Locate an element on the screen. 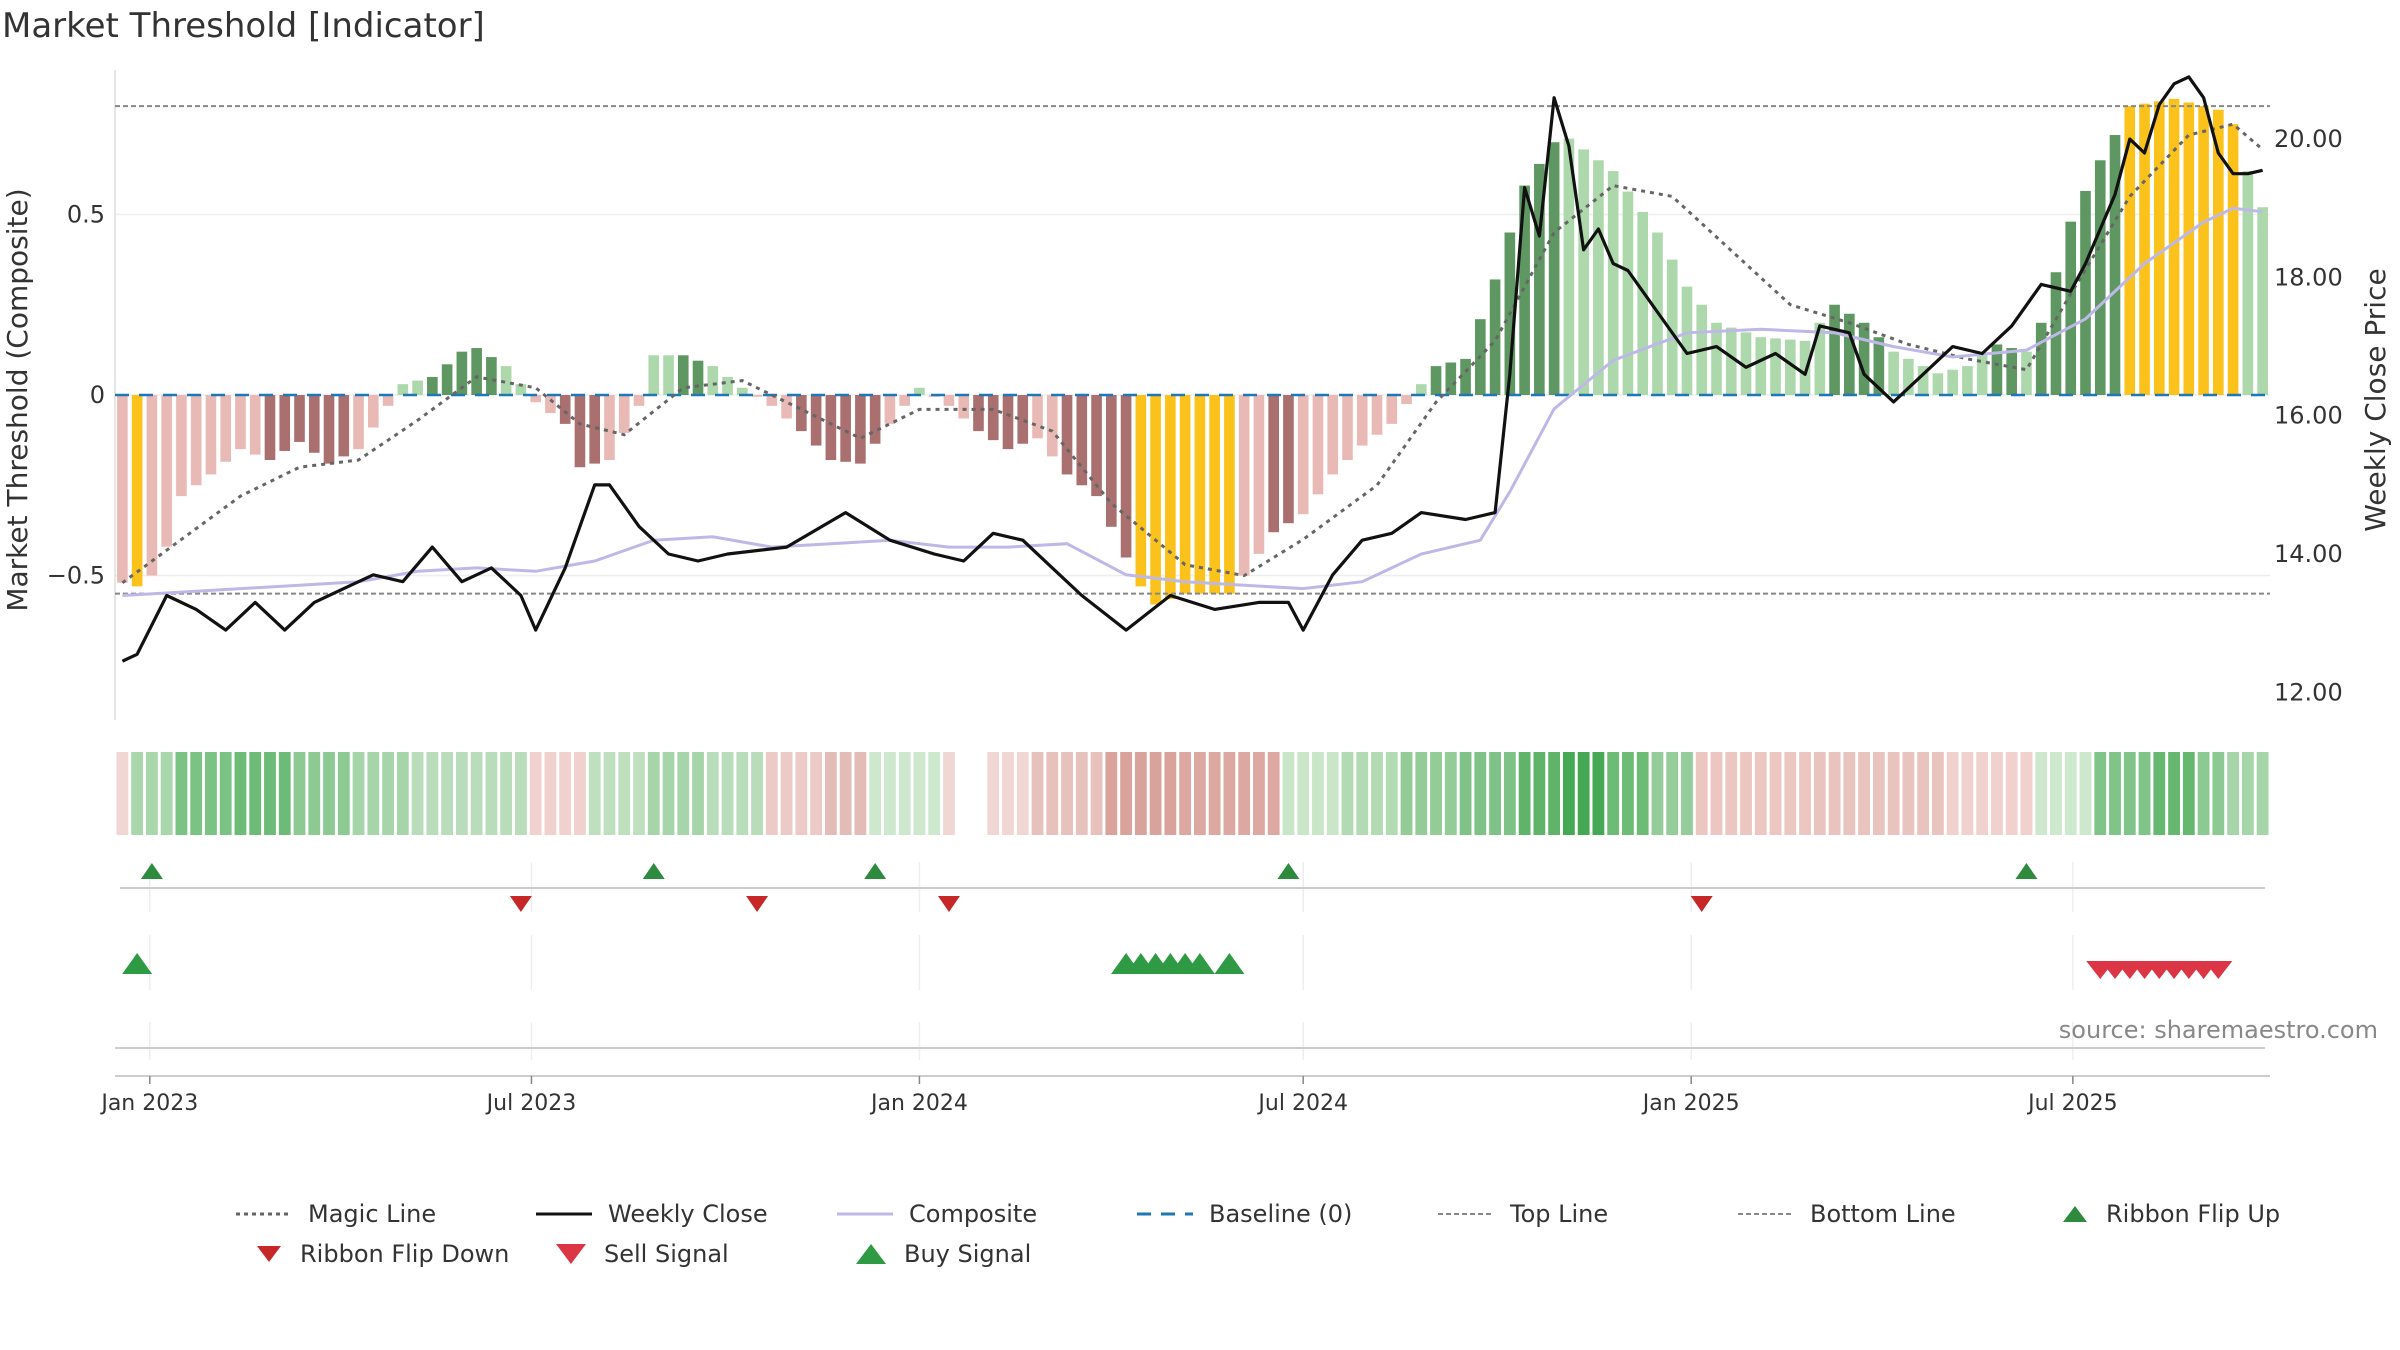 This screenshot has height=1350, width=2400. legend-ribbon-flip-down-label: Ribbon Flip Down is located at coordinates (405, 1254).